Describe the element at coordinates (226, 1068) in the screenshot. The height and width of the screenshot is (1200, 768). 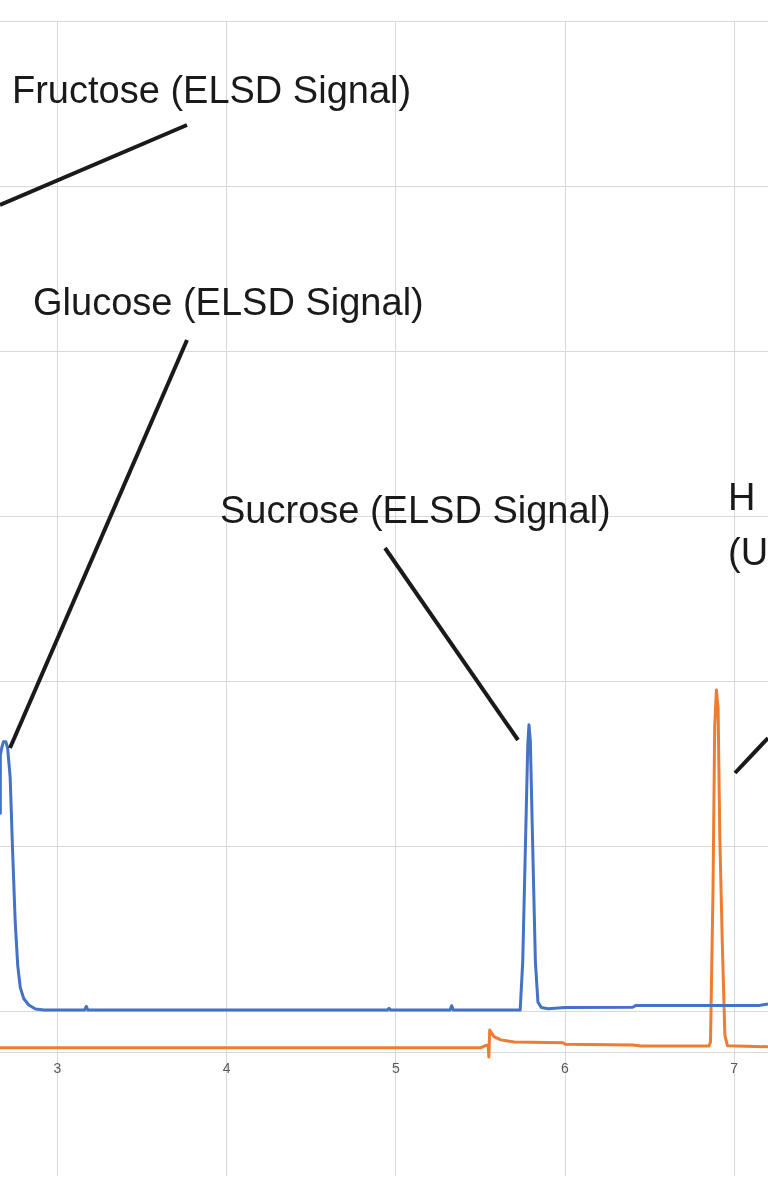
I see `x-tick-label: 4` at that location.